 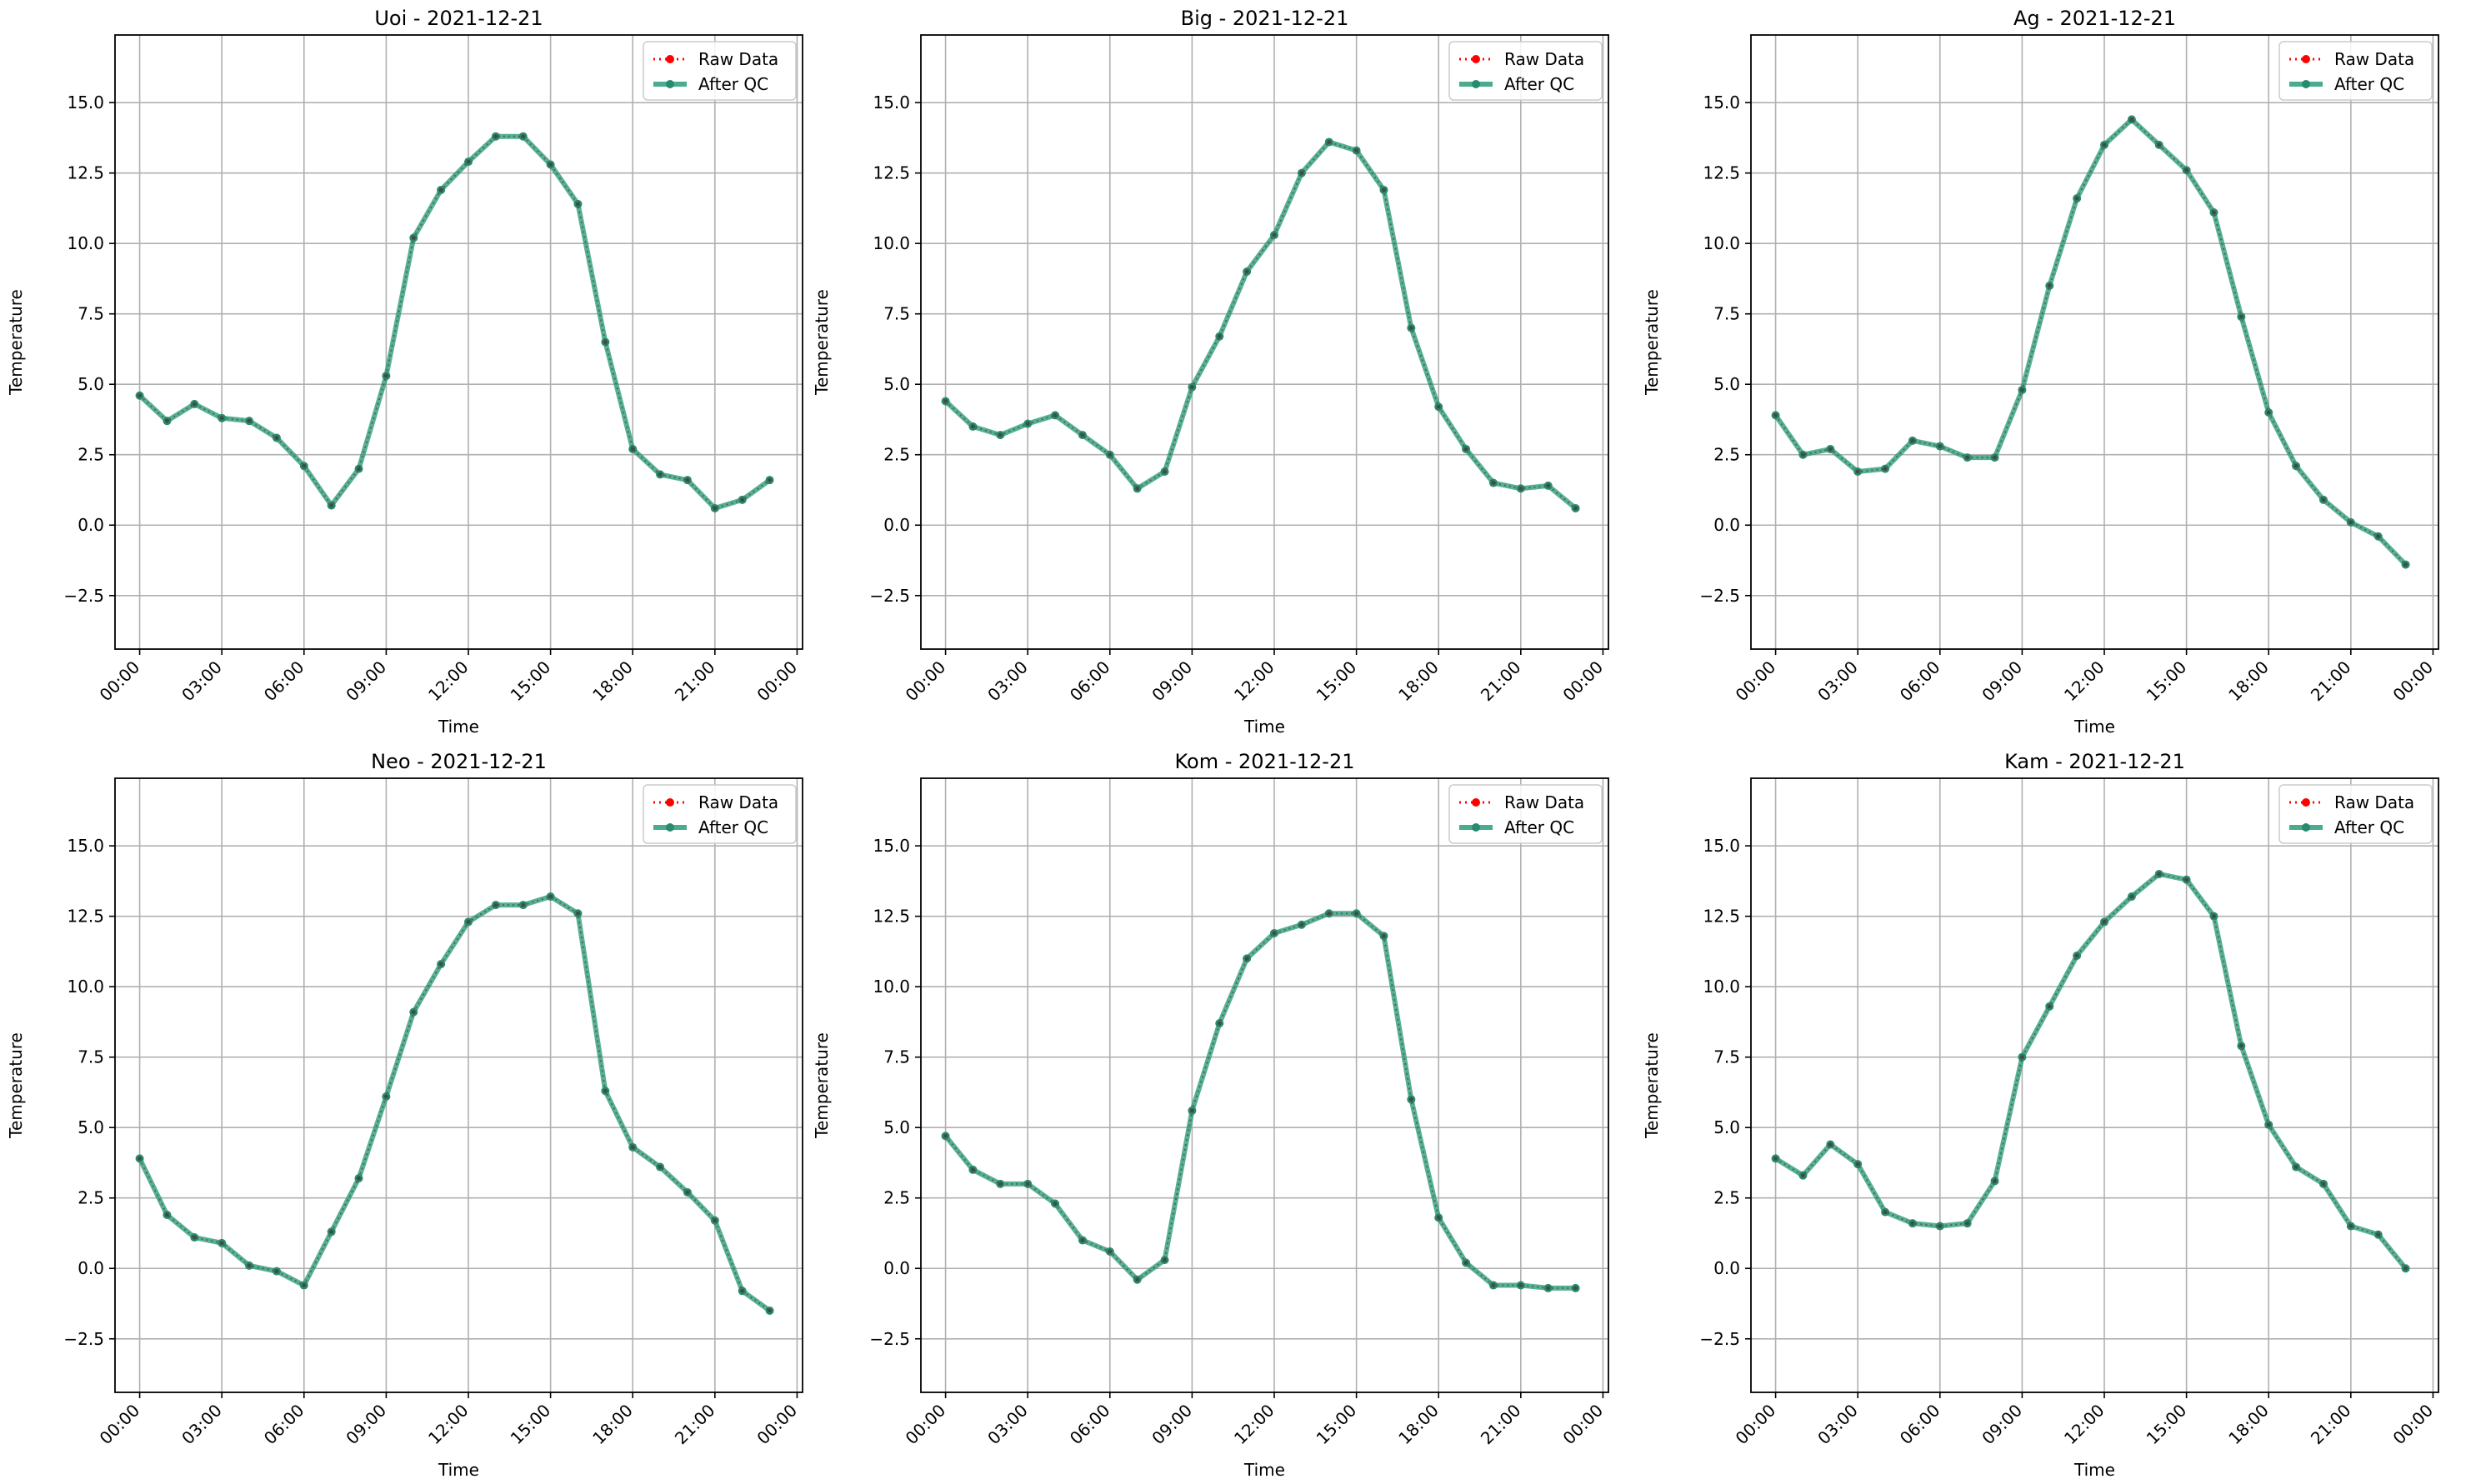 What do you see at coordinates (1265, 18) in the screenshot?
I see `subplot-title: Big - 2021-12-21` at bounding box center [1265, 18].